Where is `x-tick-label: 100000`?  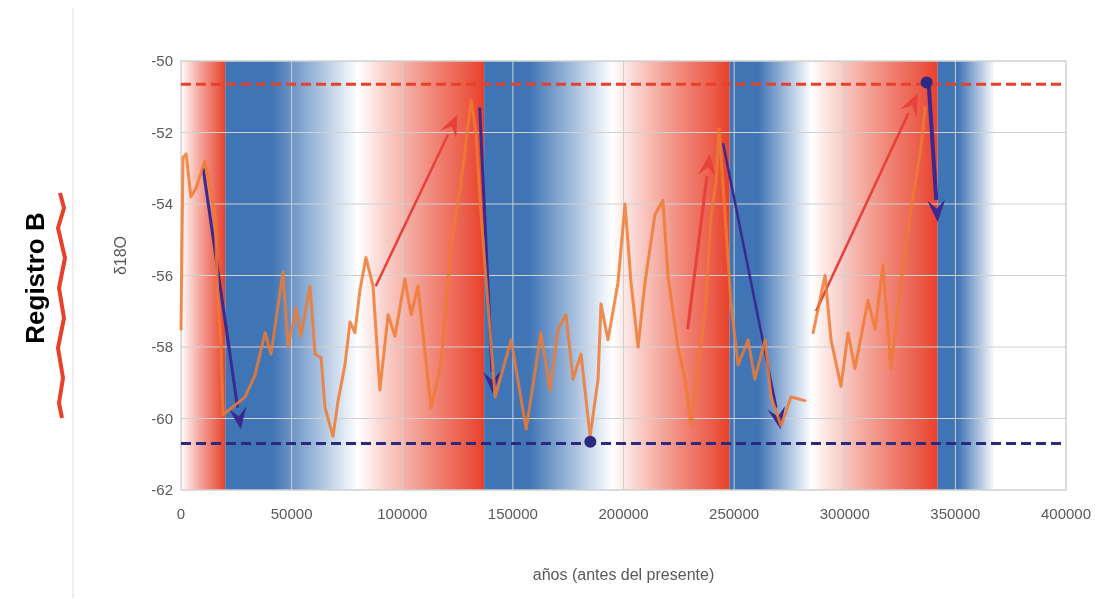
x-tick-label: 100000 is located at coordinates (402, 513).